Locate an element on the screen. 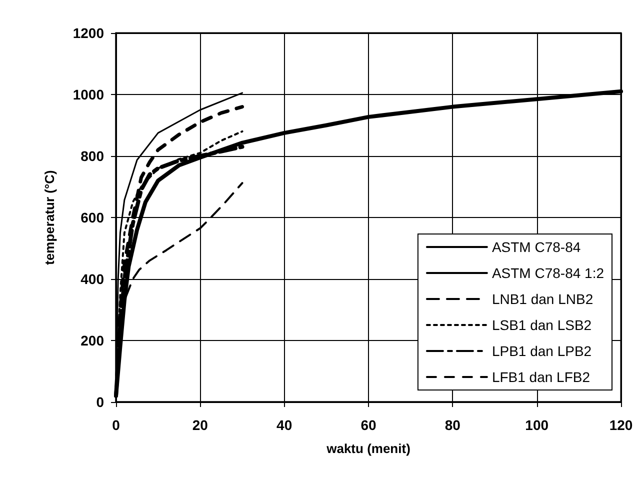  y-tick-label: 1200 is located at coordinates (88, 33).